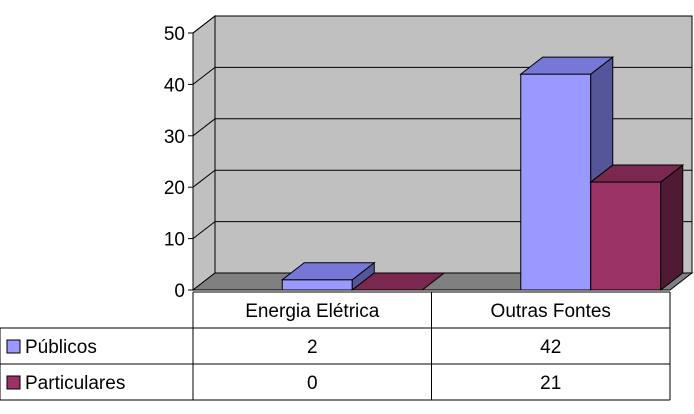 The image size is (694, 414). I want to click on y-tick-label: 50, so click(174, 34).